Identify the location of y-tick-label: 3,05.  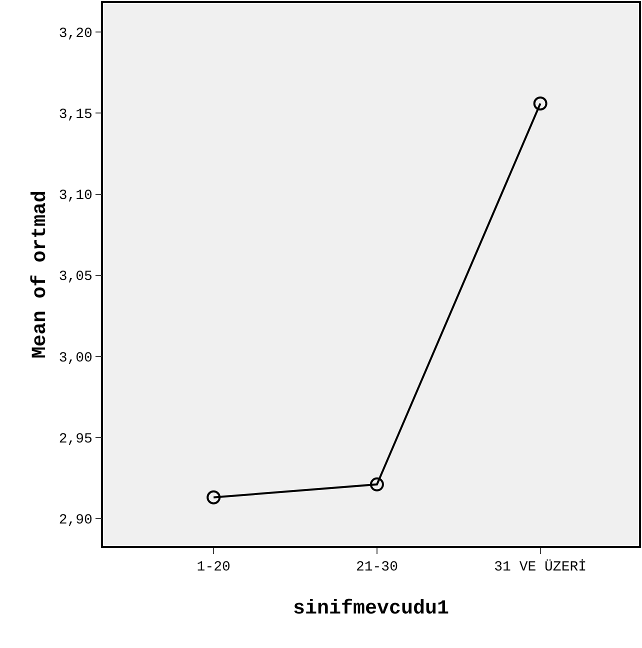
(75, 277).